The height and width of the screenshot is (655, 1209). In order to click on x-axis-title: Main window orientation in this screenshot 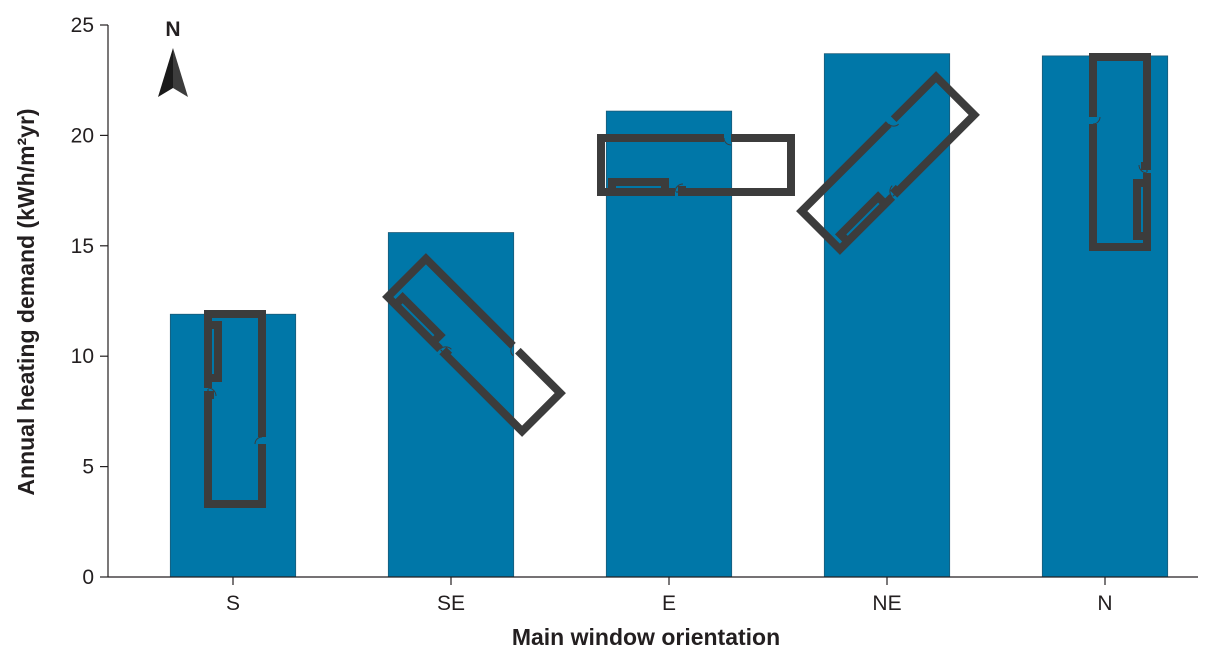, I will do `click(646, 637)`.